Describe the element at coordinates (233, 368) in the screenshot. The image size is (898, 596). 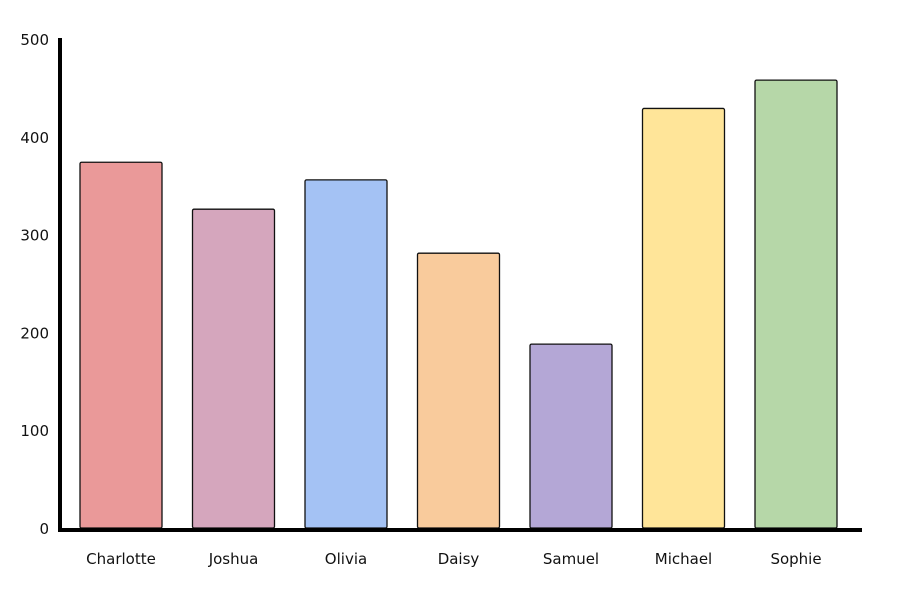
I see `bar-joshua` at that location.